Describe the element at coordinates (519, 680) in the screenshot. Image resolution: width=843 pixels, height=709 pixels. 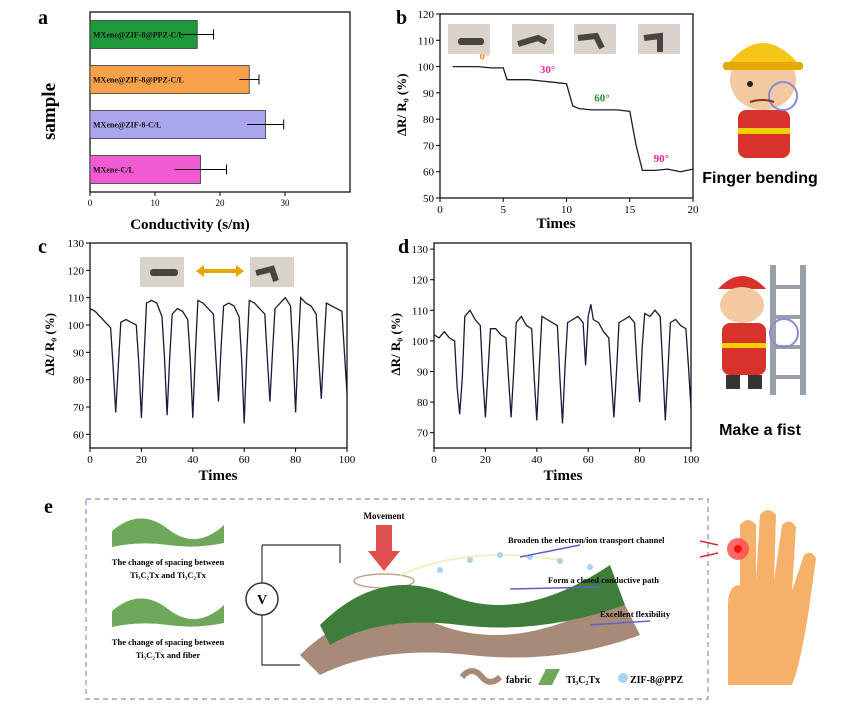
I see `legend-fabric-label: fabric` at that location.